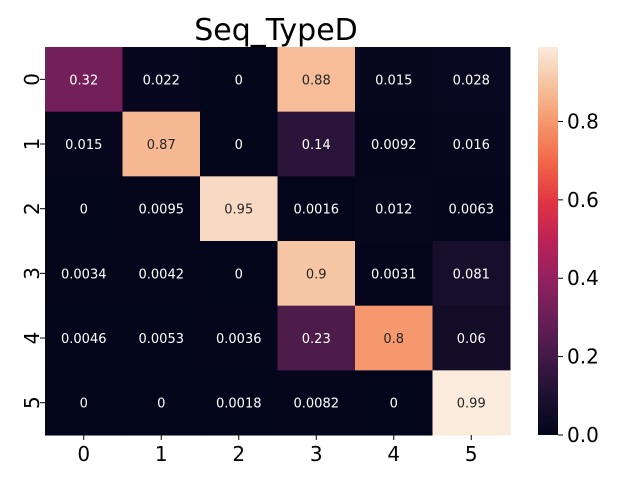 Image resolution: width=640 pixels, height=480 pixels. I want to click on cell-value-label: 0.022, so click(161, 80).